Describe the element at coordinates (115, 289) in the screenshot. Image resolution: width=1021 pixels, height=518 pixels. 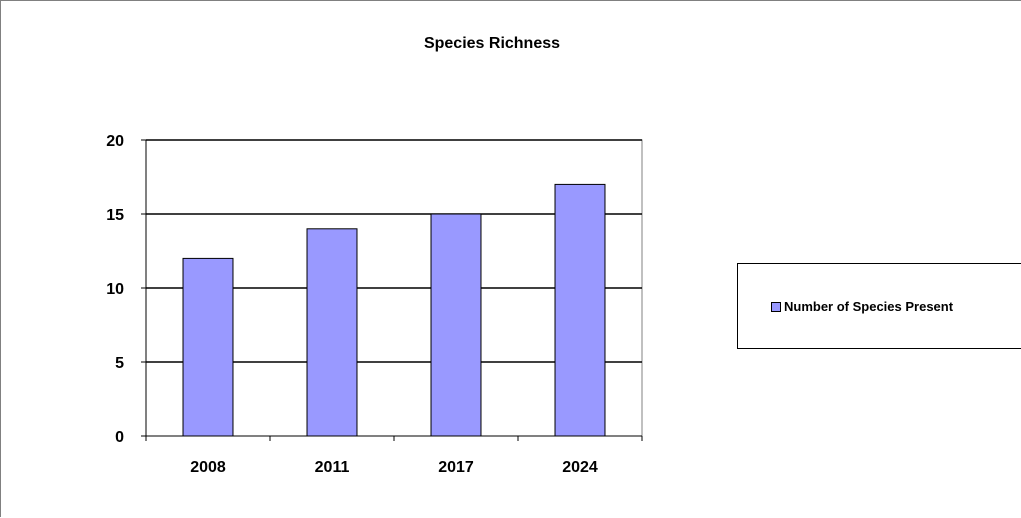
I see `y-tick-label: 10` at that location.